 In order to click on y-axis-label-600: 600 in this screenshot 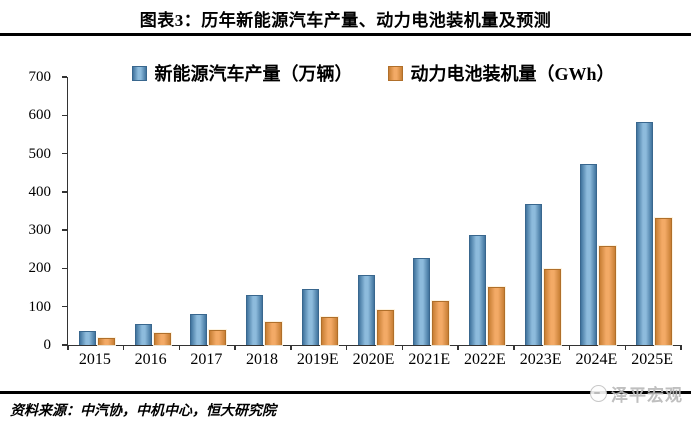, I will do `click(40, 115)`.